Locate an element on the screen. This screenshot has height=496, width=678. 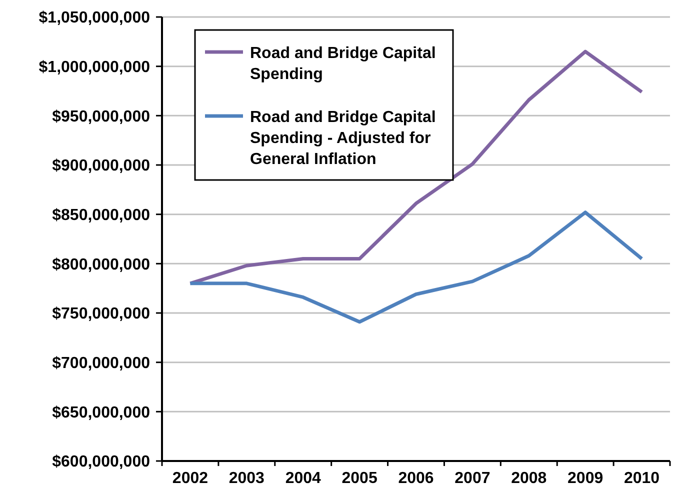
y-tick-label: $800,000,000 is located at coordinates (101, 265).